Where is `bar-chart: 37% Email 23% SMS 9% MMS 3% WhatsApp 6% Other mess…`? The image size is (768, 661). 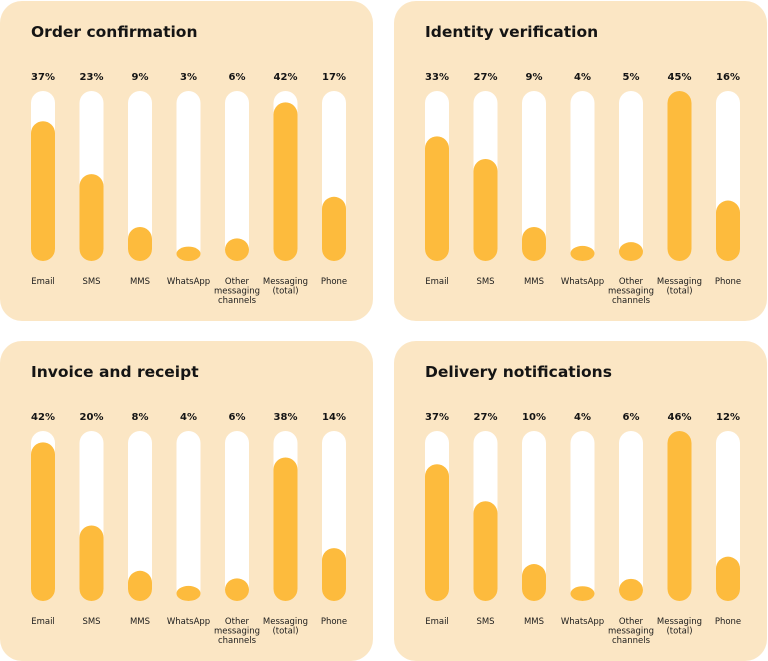
bar-chart: 37% Email 23% SMS 9% MMS 3% WhatsApp 6% Other mess… is located at coordinates (189, 189).